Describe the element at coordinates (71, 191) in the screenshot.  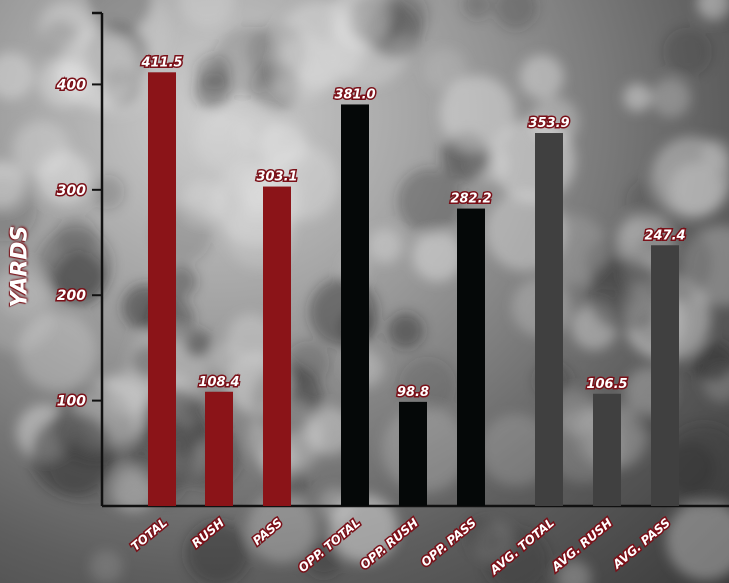
I see `y-tick-label: 300` at that location.